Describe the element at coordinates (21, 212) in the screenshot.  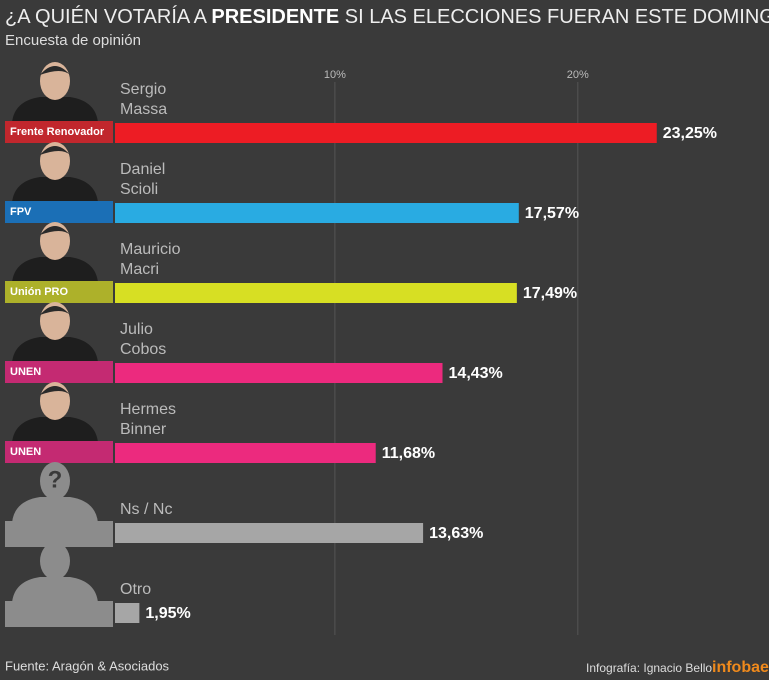
I see `party-label: FPV` at that location.